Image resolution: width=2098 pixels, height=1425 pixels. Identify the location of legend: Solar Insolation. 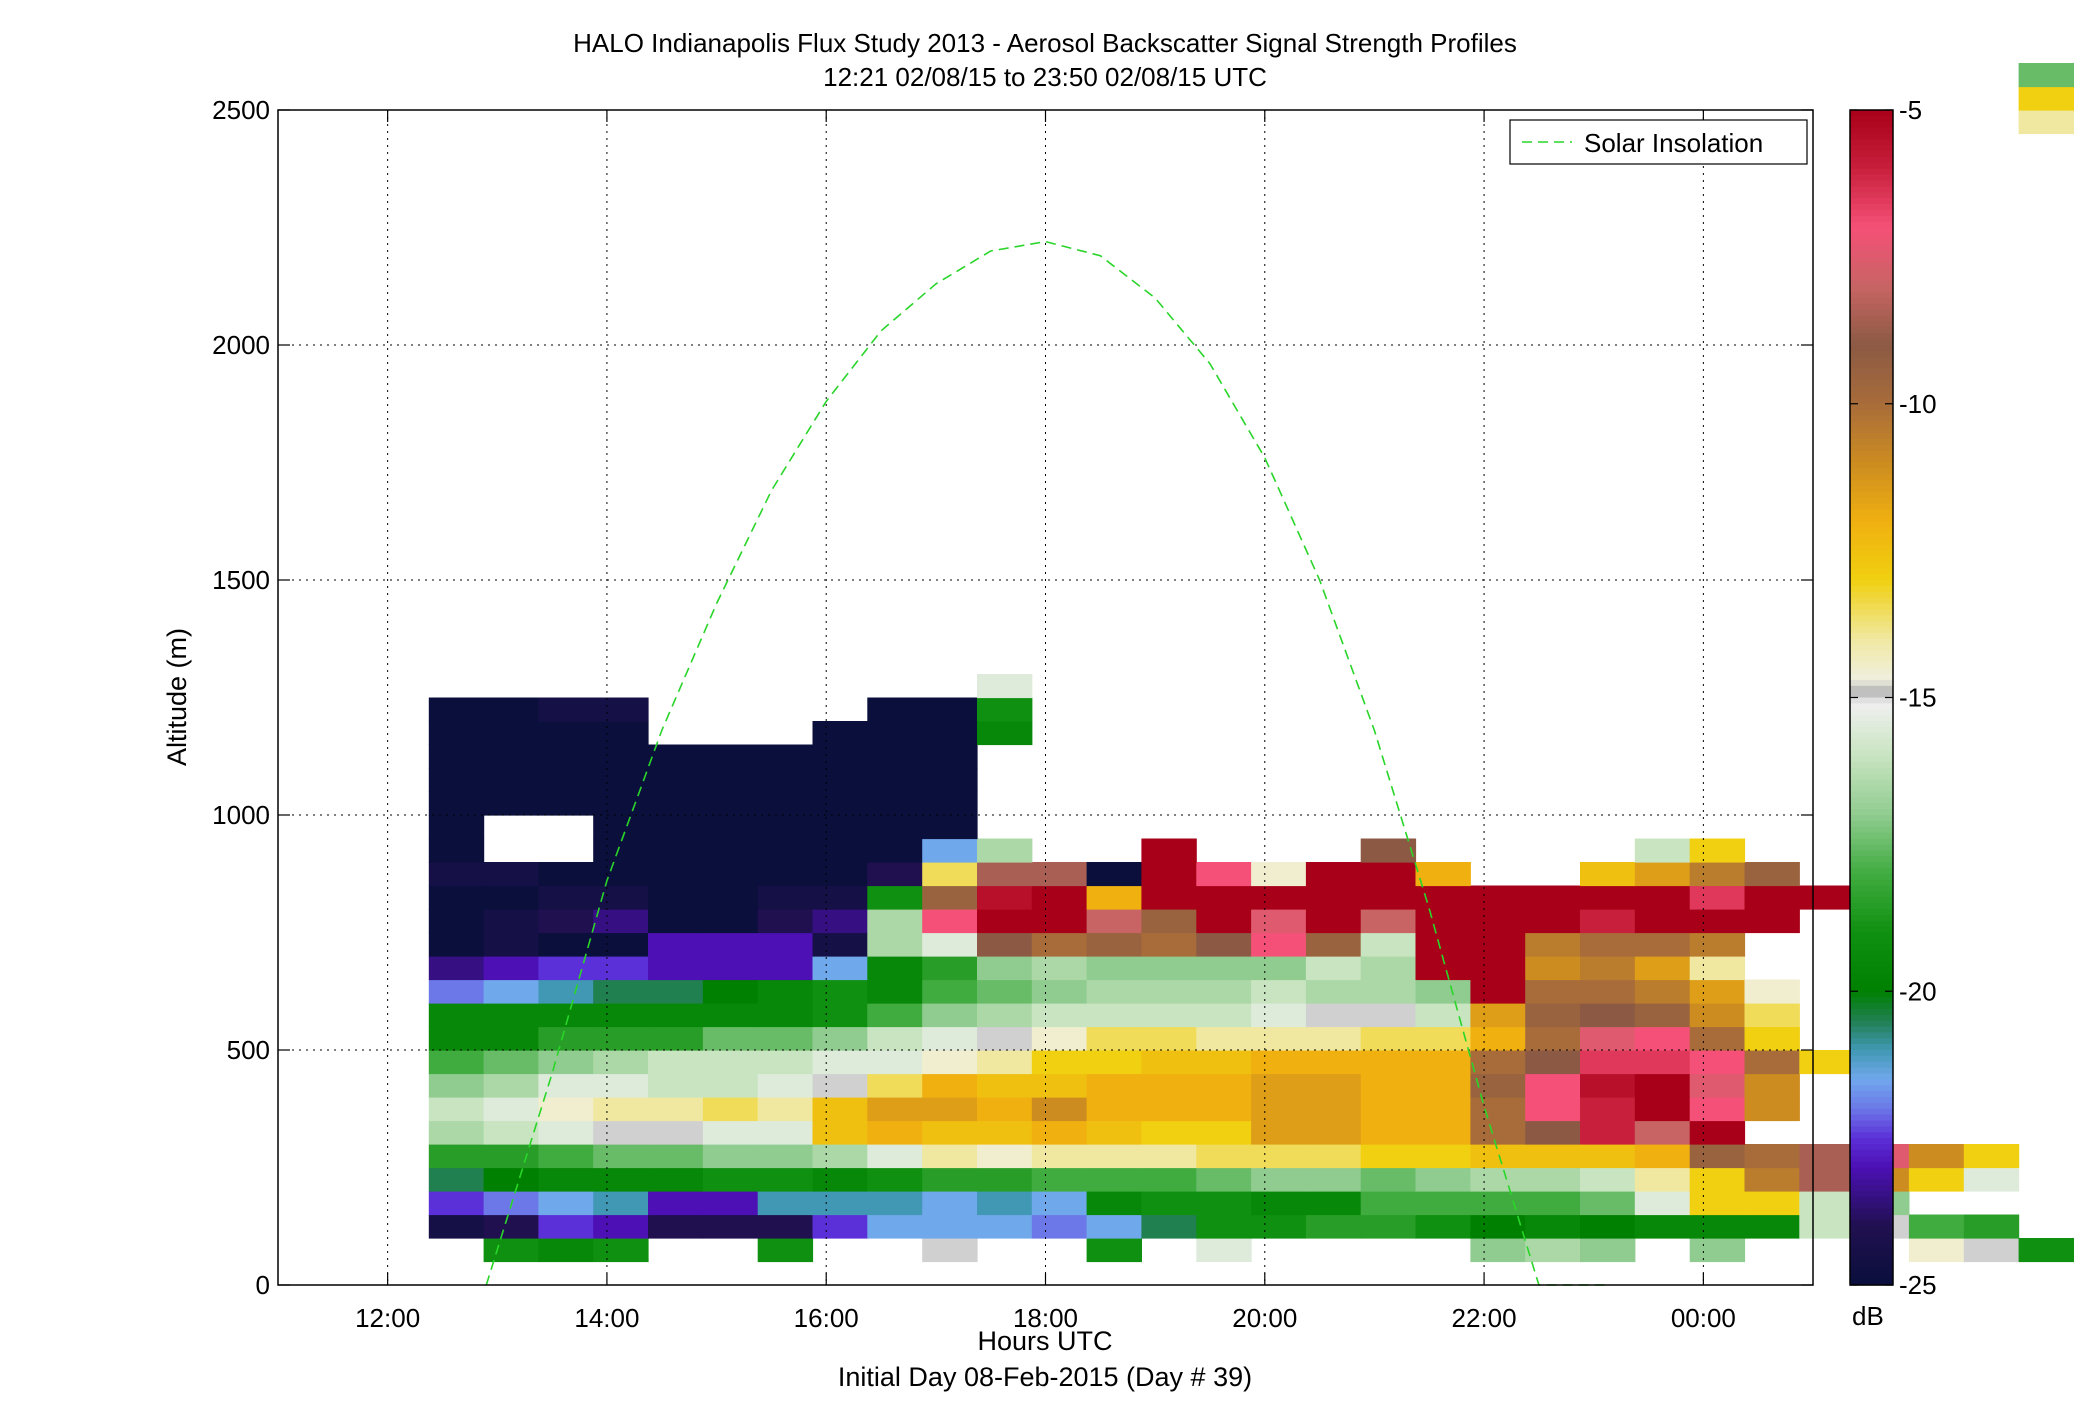
(1658, 142).